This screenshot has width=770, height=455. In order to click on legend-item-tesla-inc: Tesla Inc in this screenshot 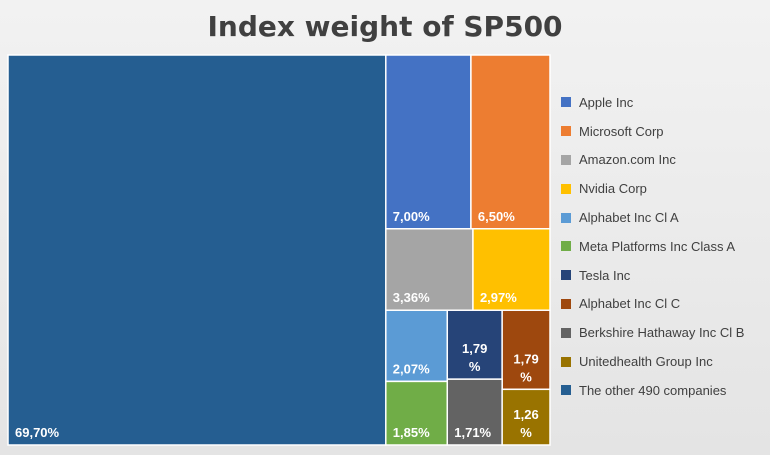, I will do `click(663, 275)`.